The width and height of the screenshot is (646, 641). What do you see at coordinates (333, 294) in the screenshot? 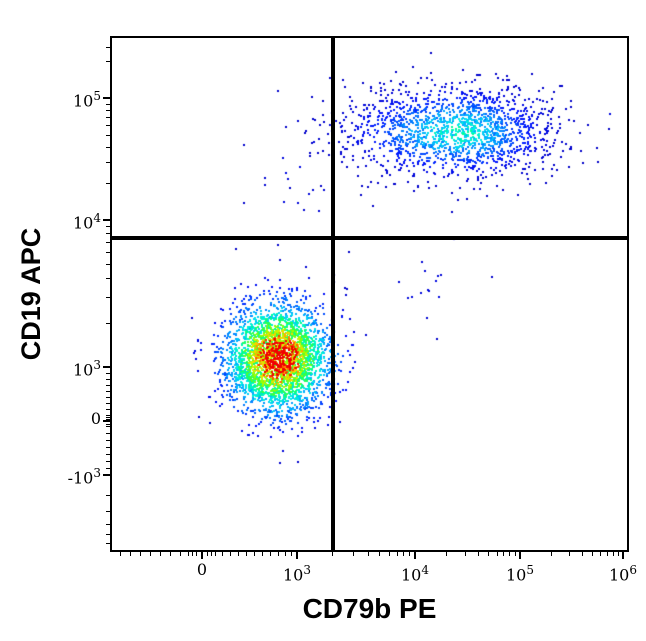
I see `quadrant-gate-vertical-line` at bounding box center [333, 294].